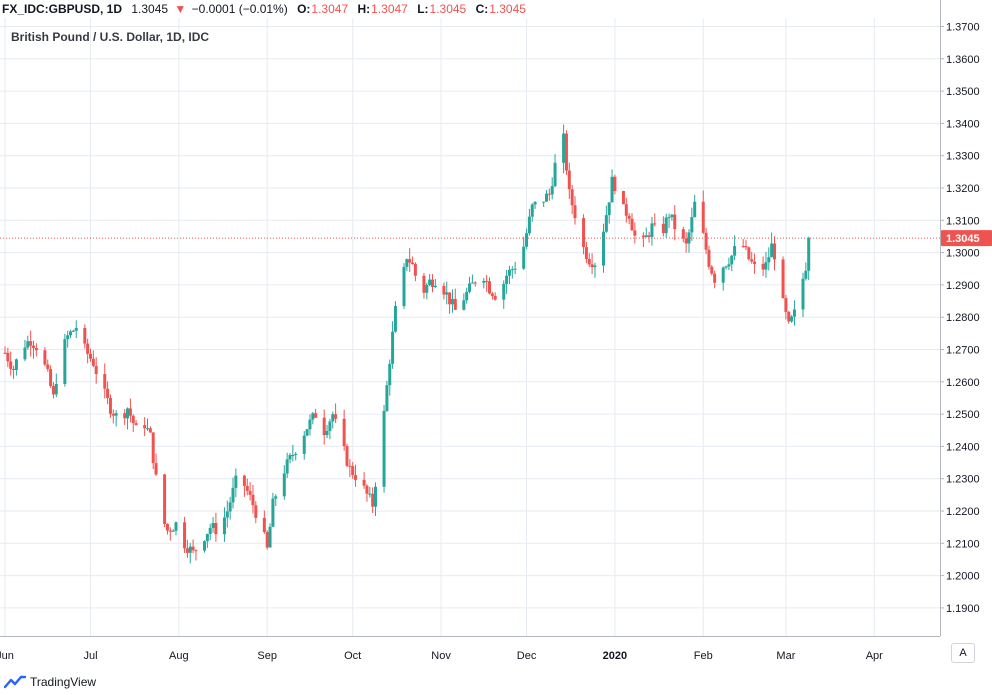 The image size is (992, 695). I want to click on tradingview-brand: TradingView, so click(63, 682).